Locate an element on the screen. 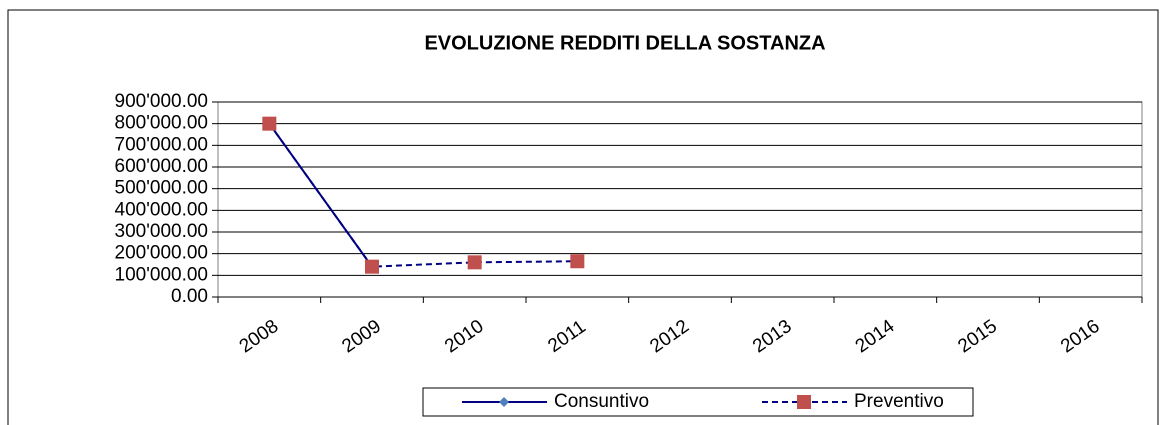  y-tick-label: 400'000.00 is located at coordinates (161, 209).